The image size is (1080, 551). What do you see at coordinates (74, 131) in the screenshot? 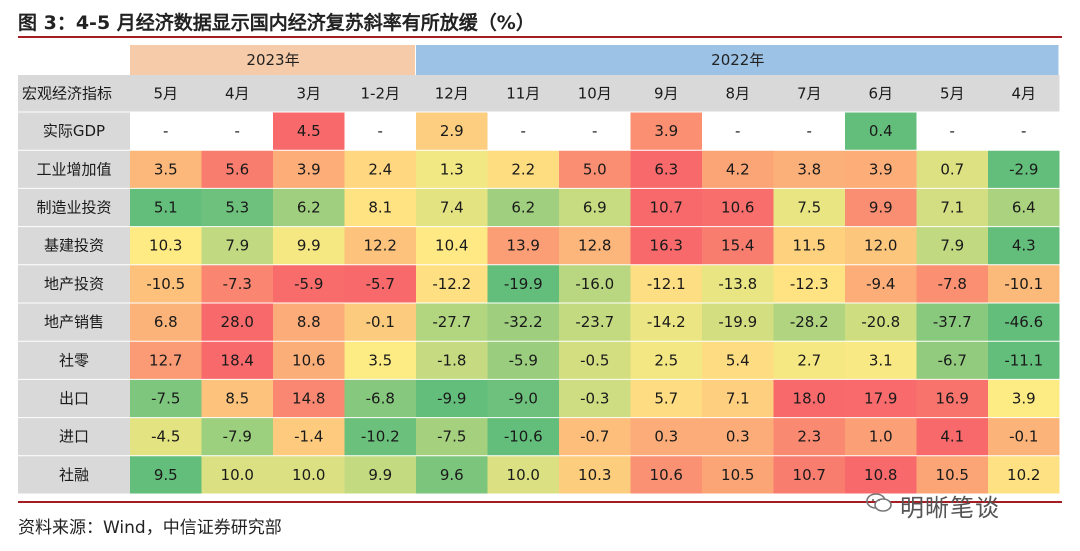
I see `row-label: 实际GDP` at bounding box center [74, 131].